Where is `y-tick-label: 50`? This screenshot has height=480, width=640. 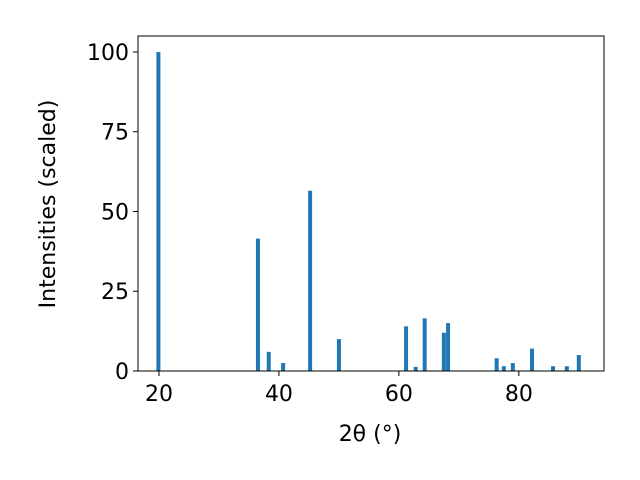
y-tick-label: 50 is located at coordinates (115, 212).